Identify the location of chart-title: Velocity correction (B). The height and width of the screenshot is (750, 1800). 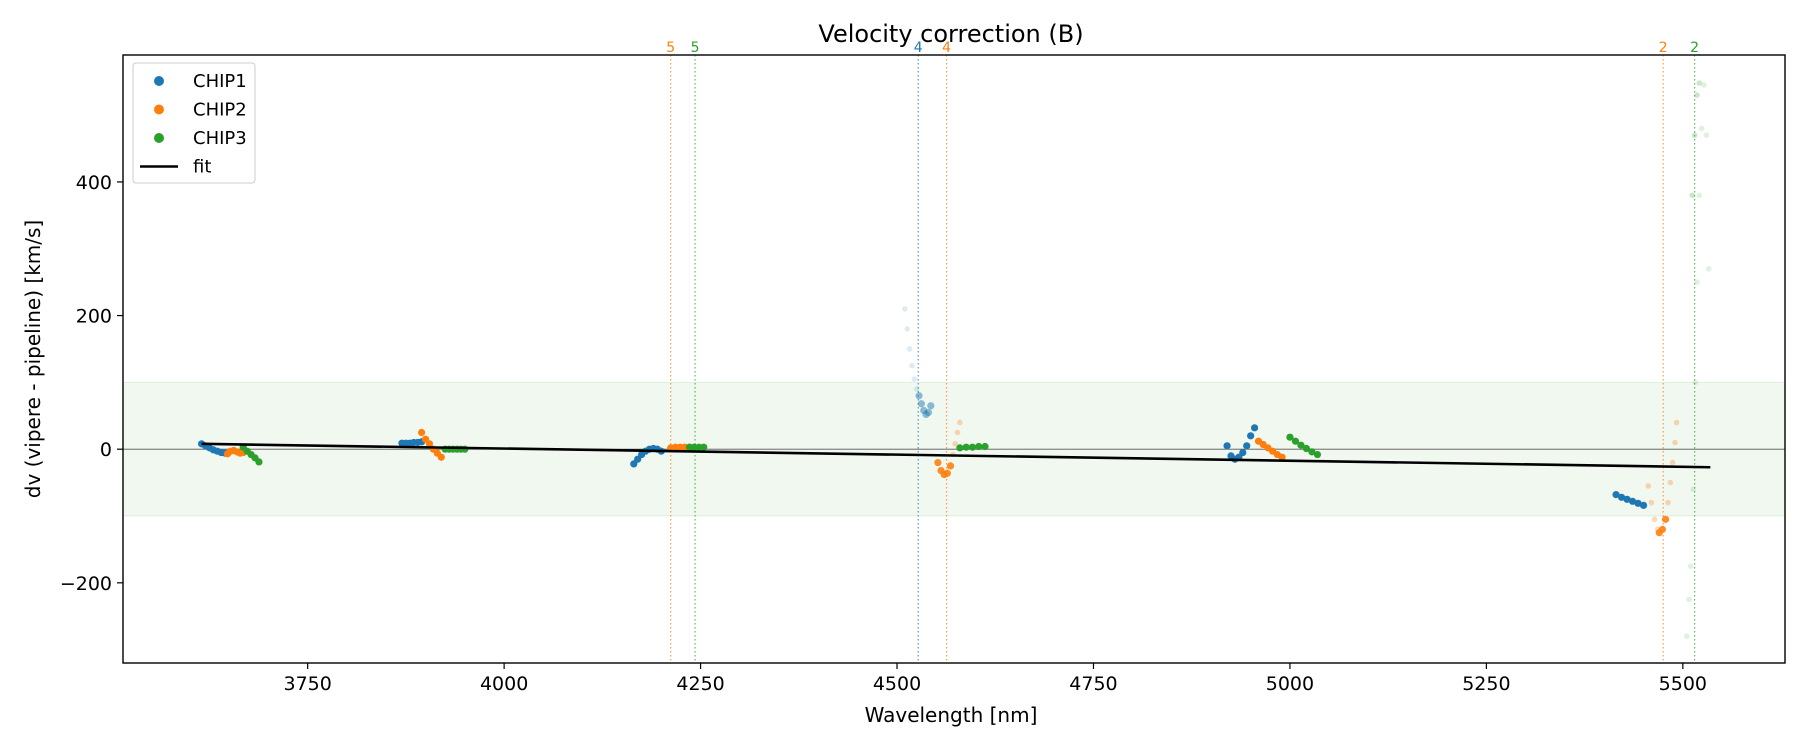
(950, 34).